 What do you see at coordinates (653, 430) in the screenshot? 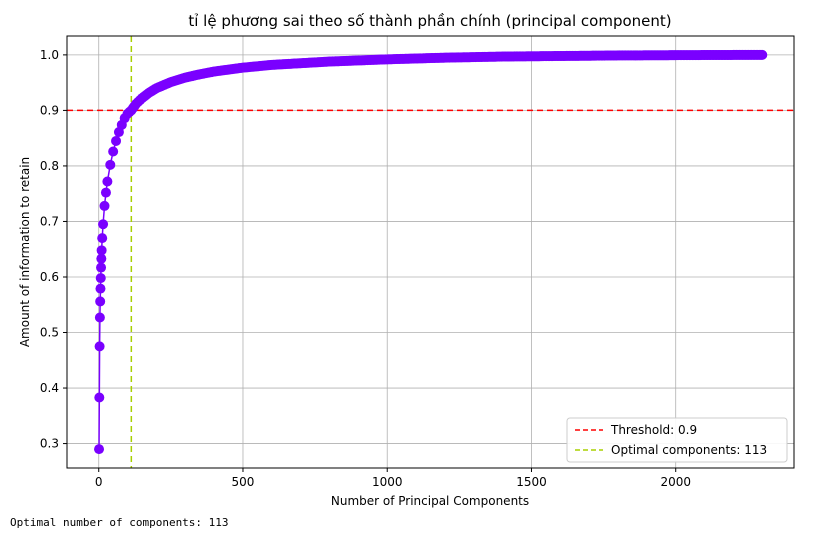
I see `legend-threshold-label: Threshold: 0.9` at bounding box center [653, 430].